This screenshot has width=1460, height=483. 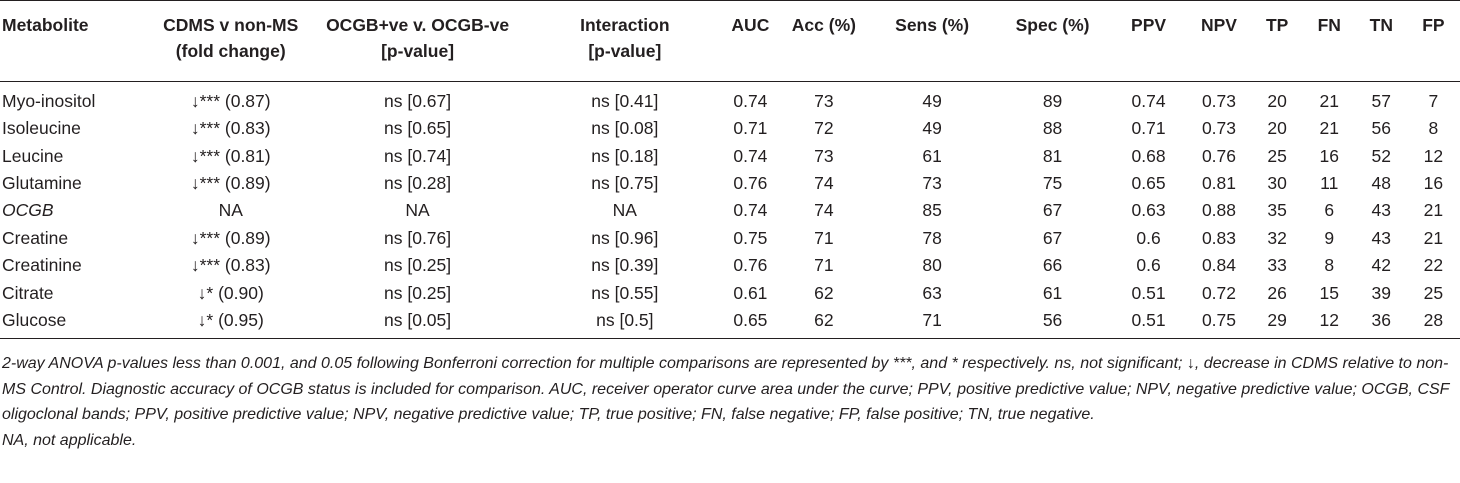 I want to click on table-cell: 30, so click(x=1277, y=182).